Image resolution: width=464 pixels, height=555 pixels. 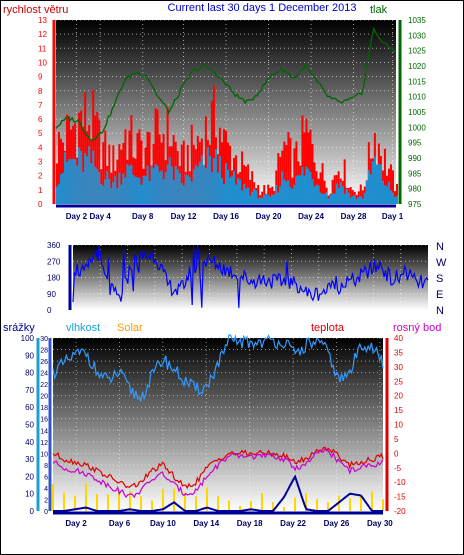 What do you see at coordinates (35, 10) in the screenshot?
I see `wind-left-label: rychlost větru` at bounding box center [35, 10].